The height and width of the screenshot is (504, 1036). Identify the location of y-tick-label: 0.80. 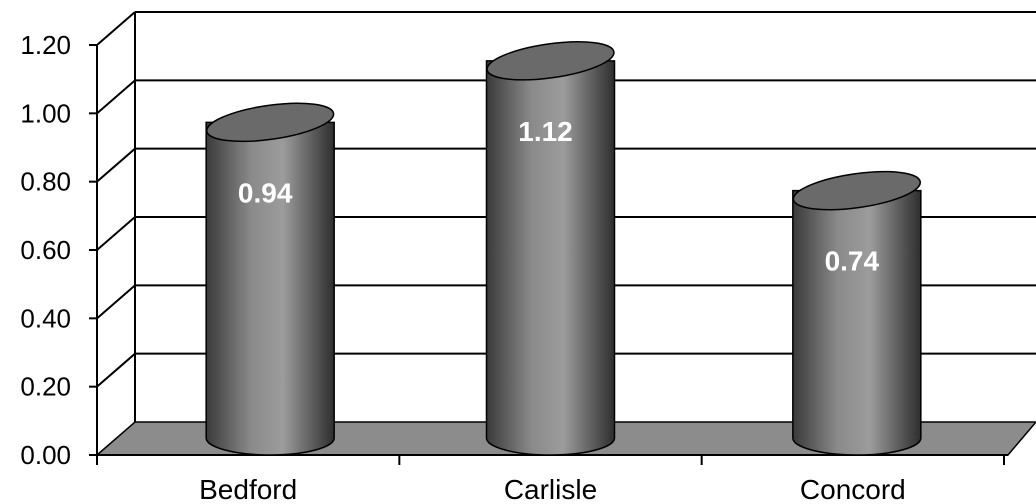
(45, 182).